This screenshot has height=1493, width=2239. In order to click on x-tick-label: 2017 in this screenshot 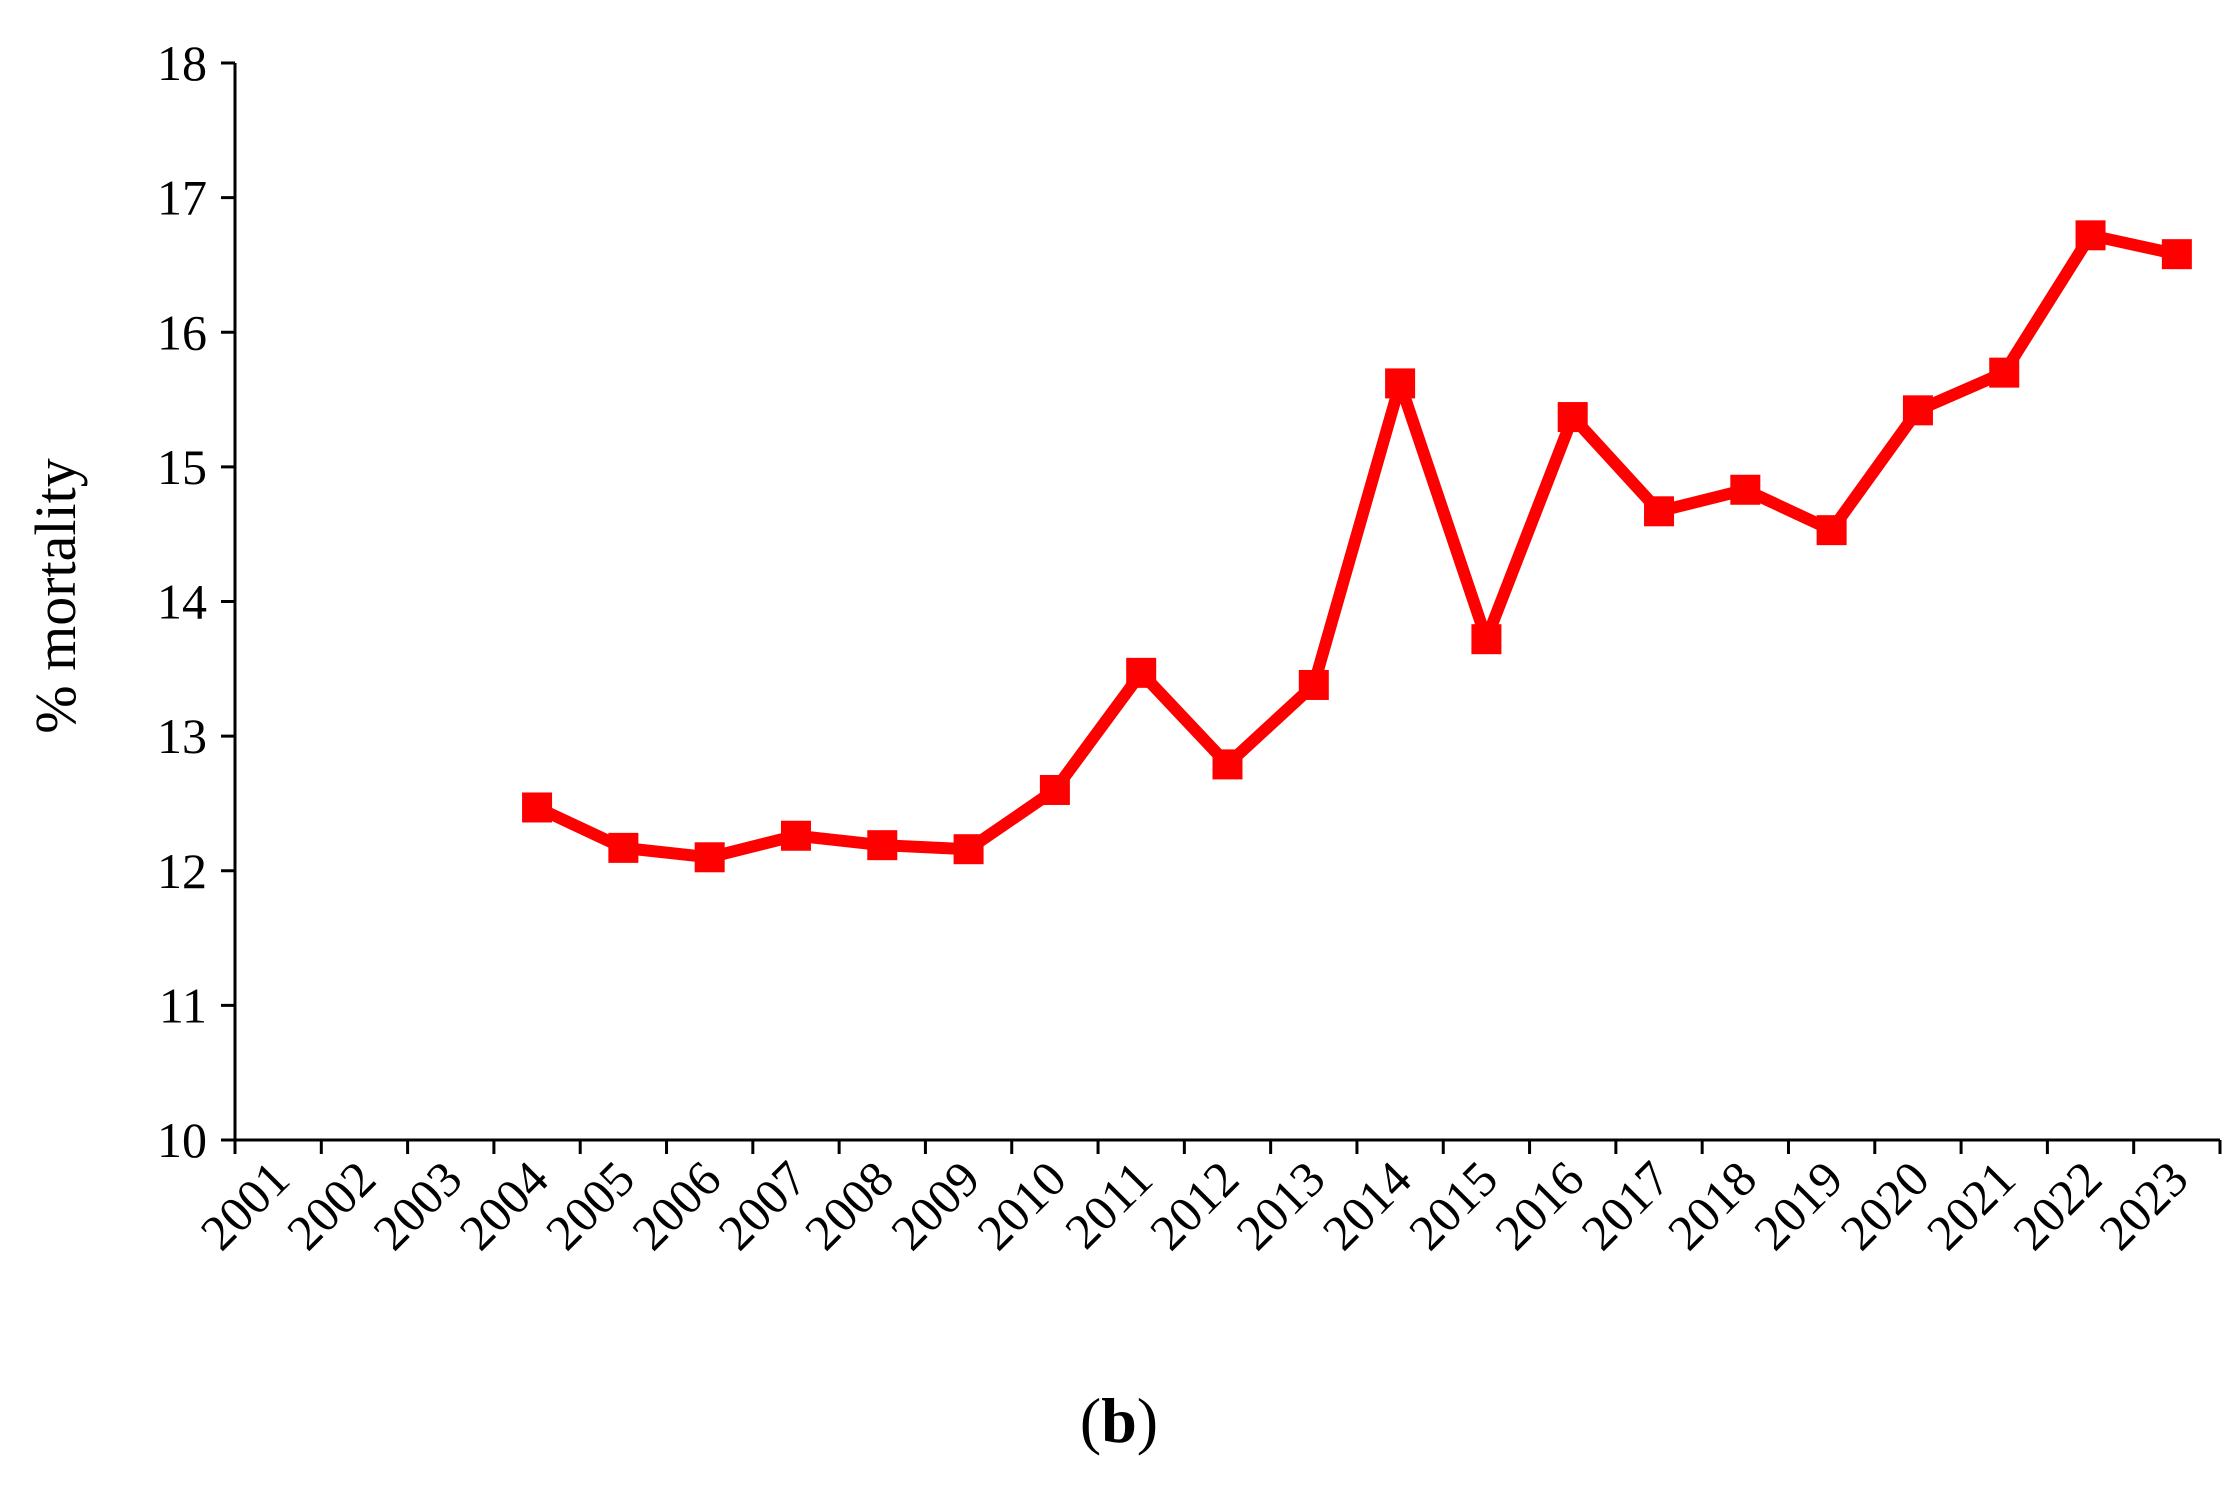, I will do `click(1625, 1205)`.